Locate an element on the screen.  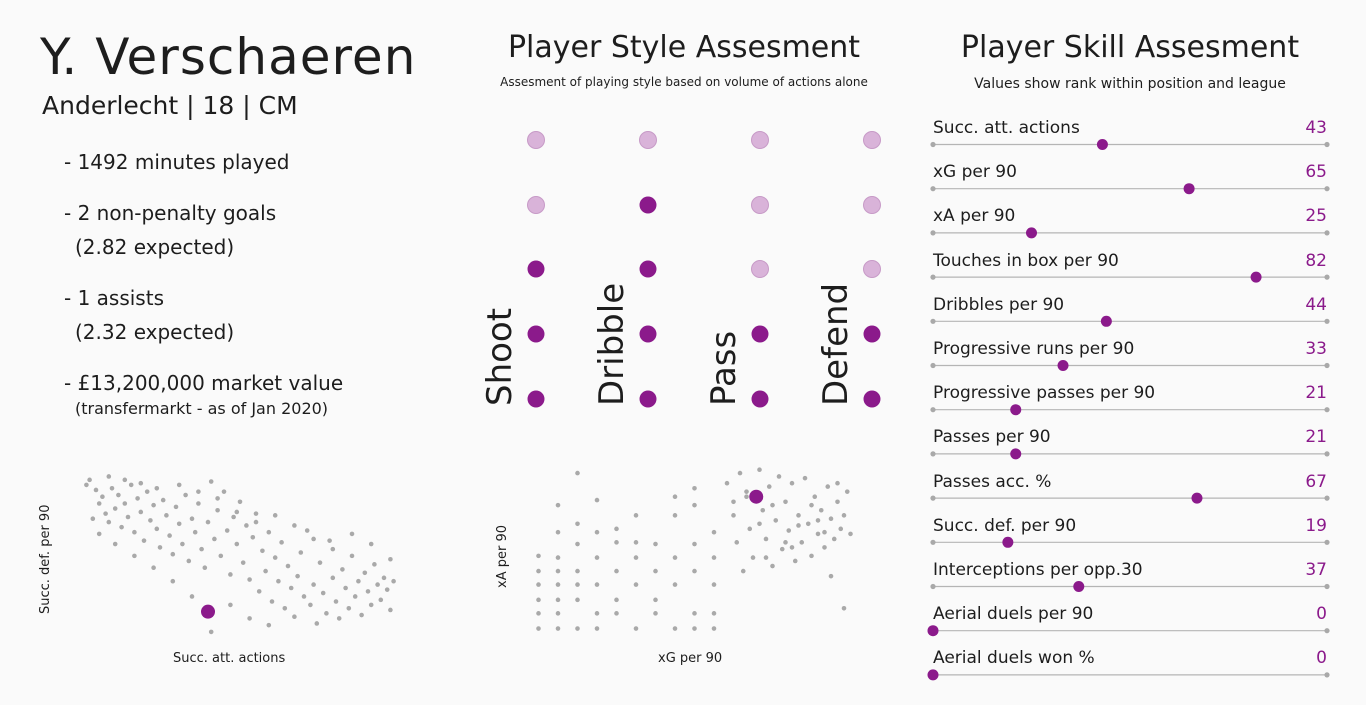
player-subtitle: Anderlecht | 18 | CM is located at coordinates (170, 105).